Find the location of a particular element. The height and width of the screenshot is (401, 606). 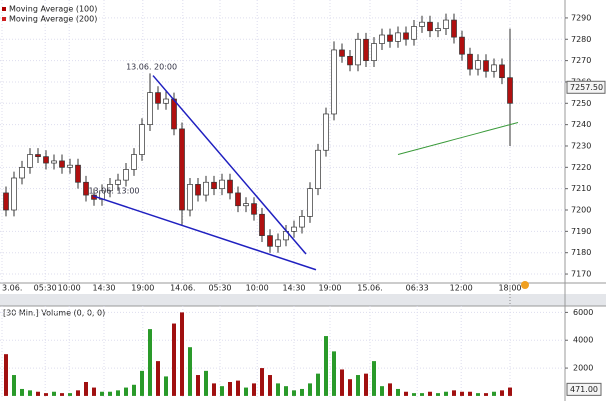

panel-separator is located at coordinates (303, 300).